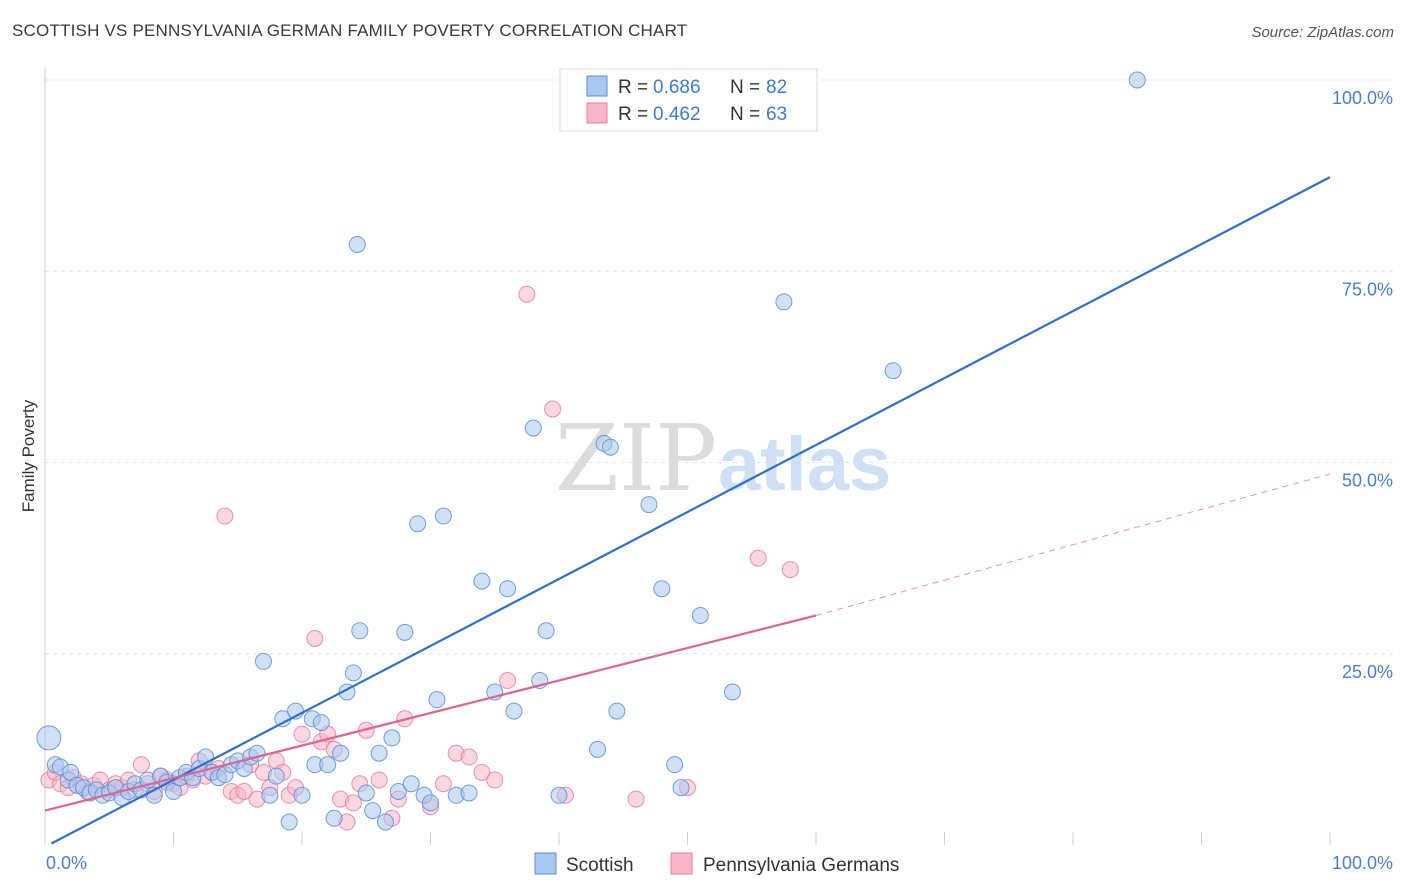  I want to click on y-axis-label: Family Poverty, so click(28, 455).